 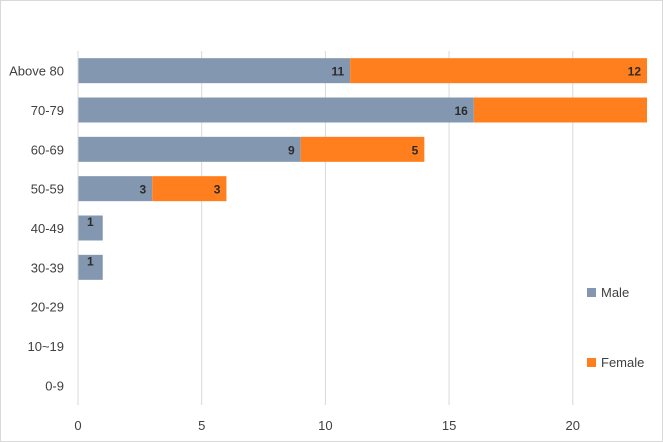 I want to click on legend-swatch-male, so click(x=591, y=292).